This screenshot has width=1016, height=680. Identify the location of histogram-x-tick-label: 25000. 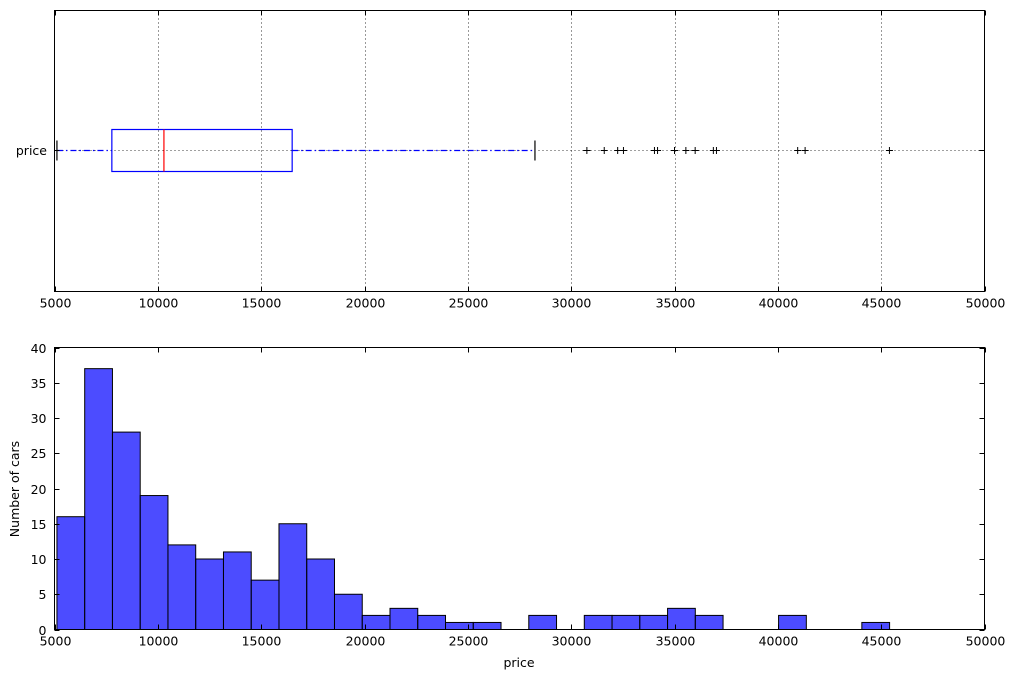
(469, 641).